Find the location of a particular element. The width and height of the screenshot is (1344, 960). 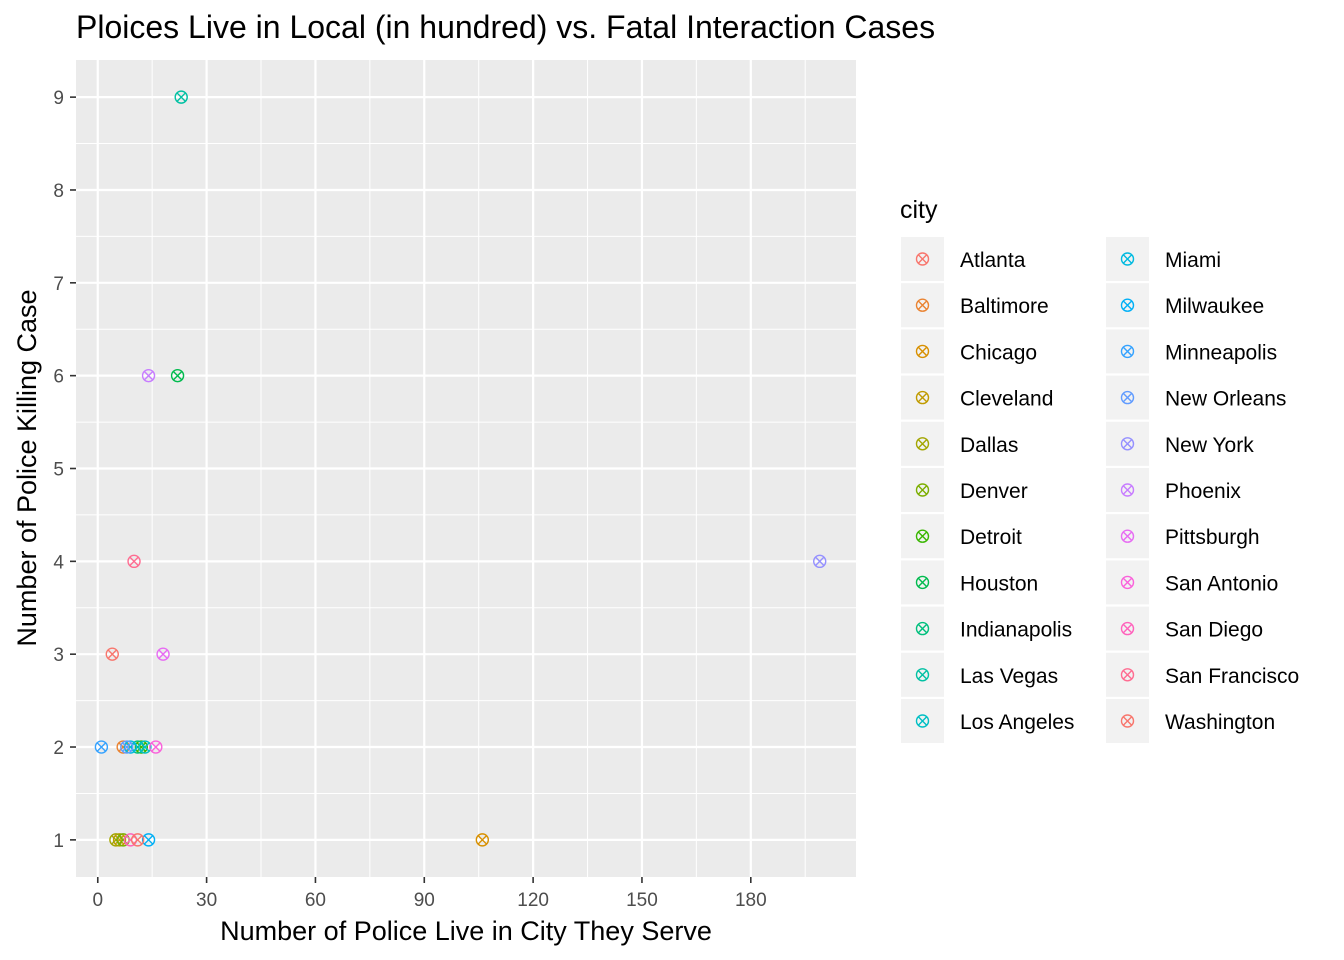

legend-item: Chicago is located at coordinates (969, 351).